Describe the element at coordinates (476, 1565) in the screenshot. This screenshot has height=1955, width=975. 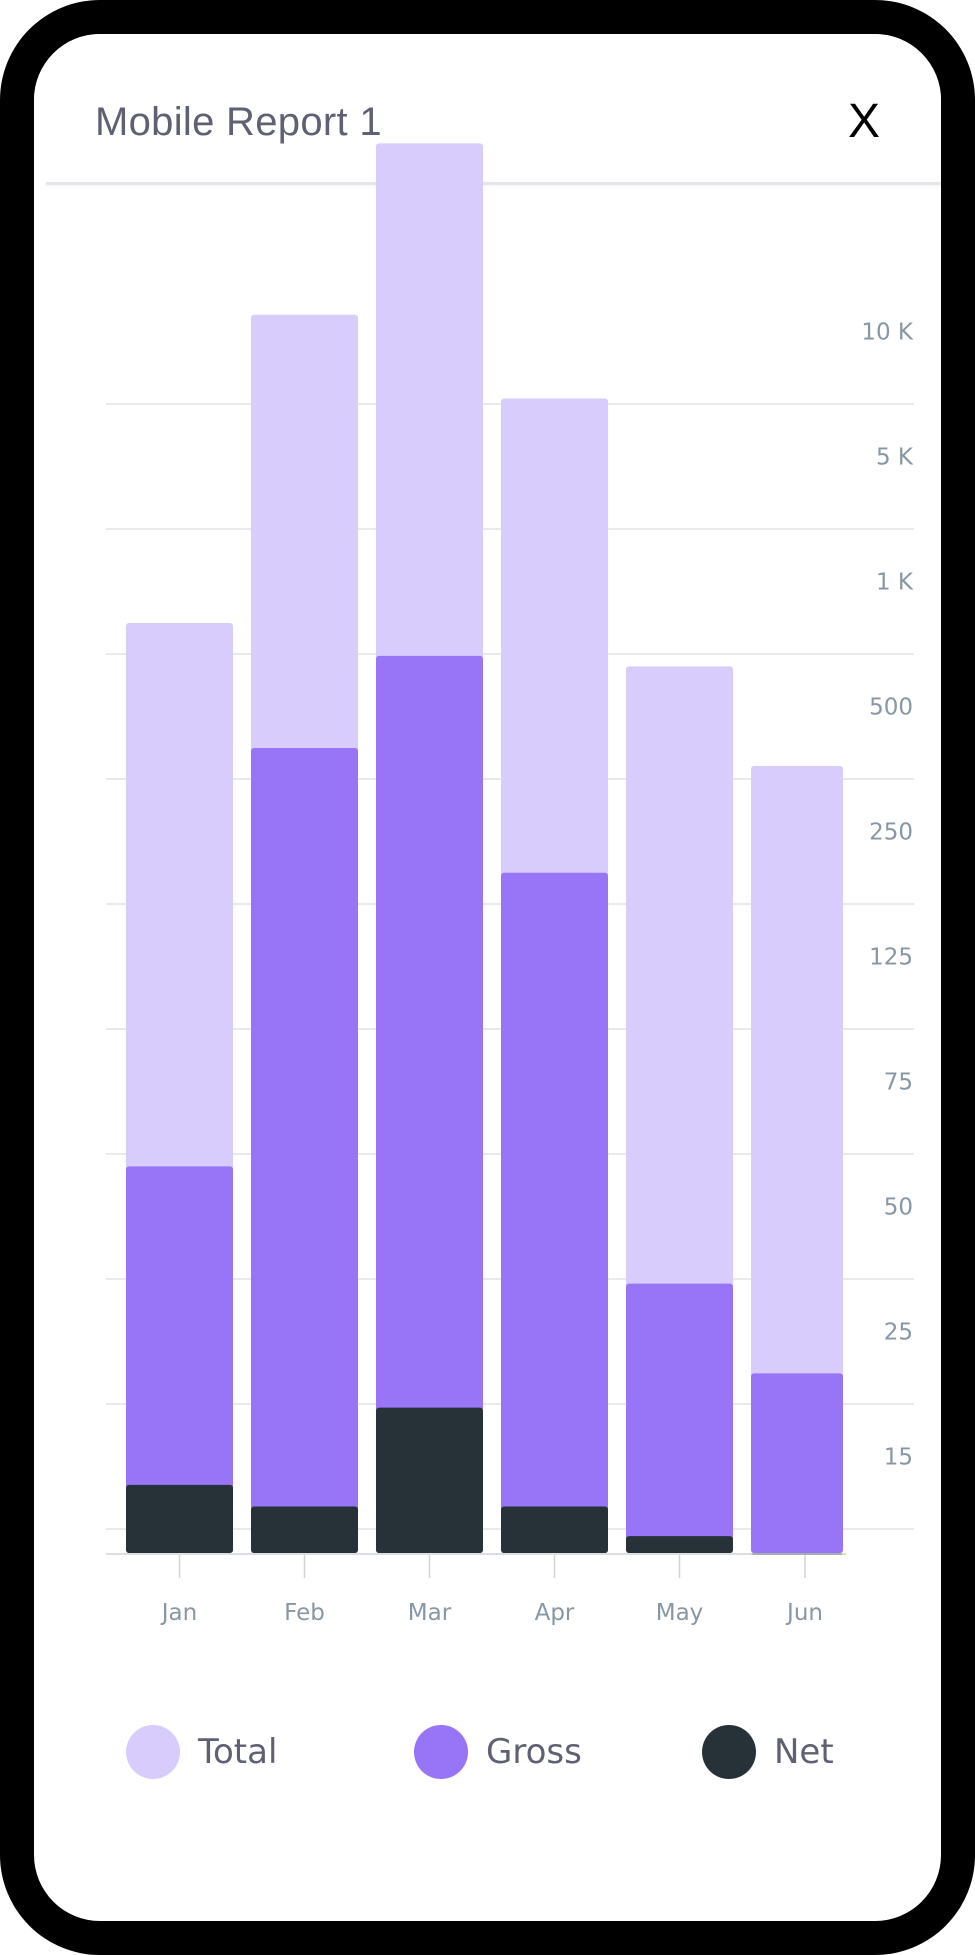
I see `x-axis` at that location.